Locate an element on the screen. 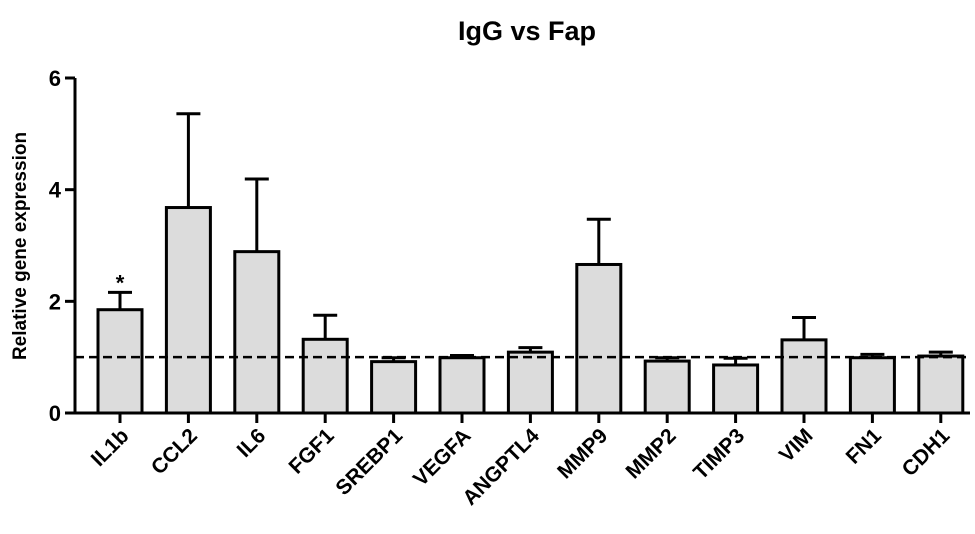 Image resolution: width=975 pixels, height=534 pixels. significance-marker-0: * is located at coordinates (120, 282).